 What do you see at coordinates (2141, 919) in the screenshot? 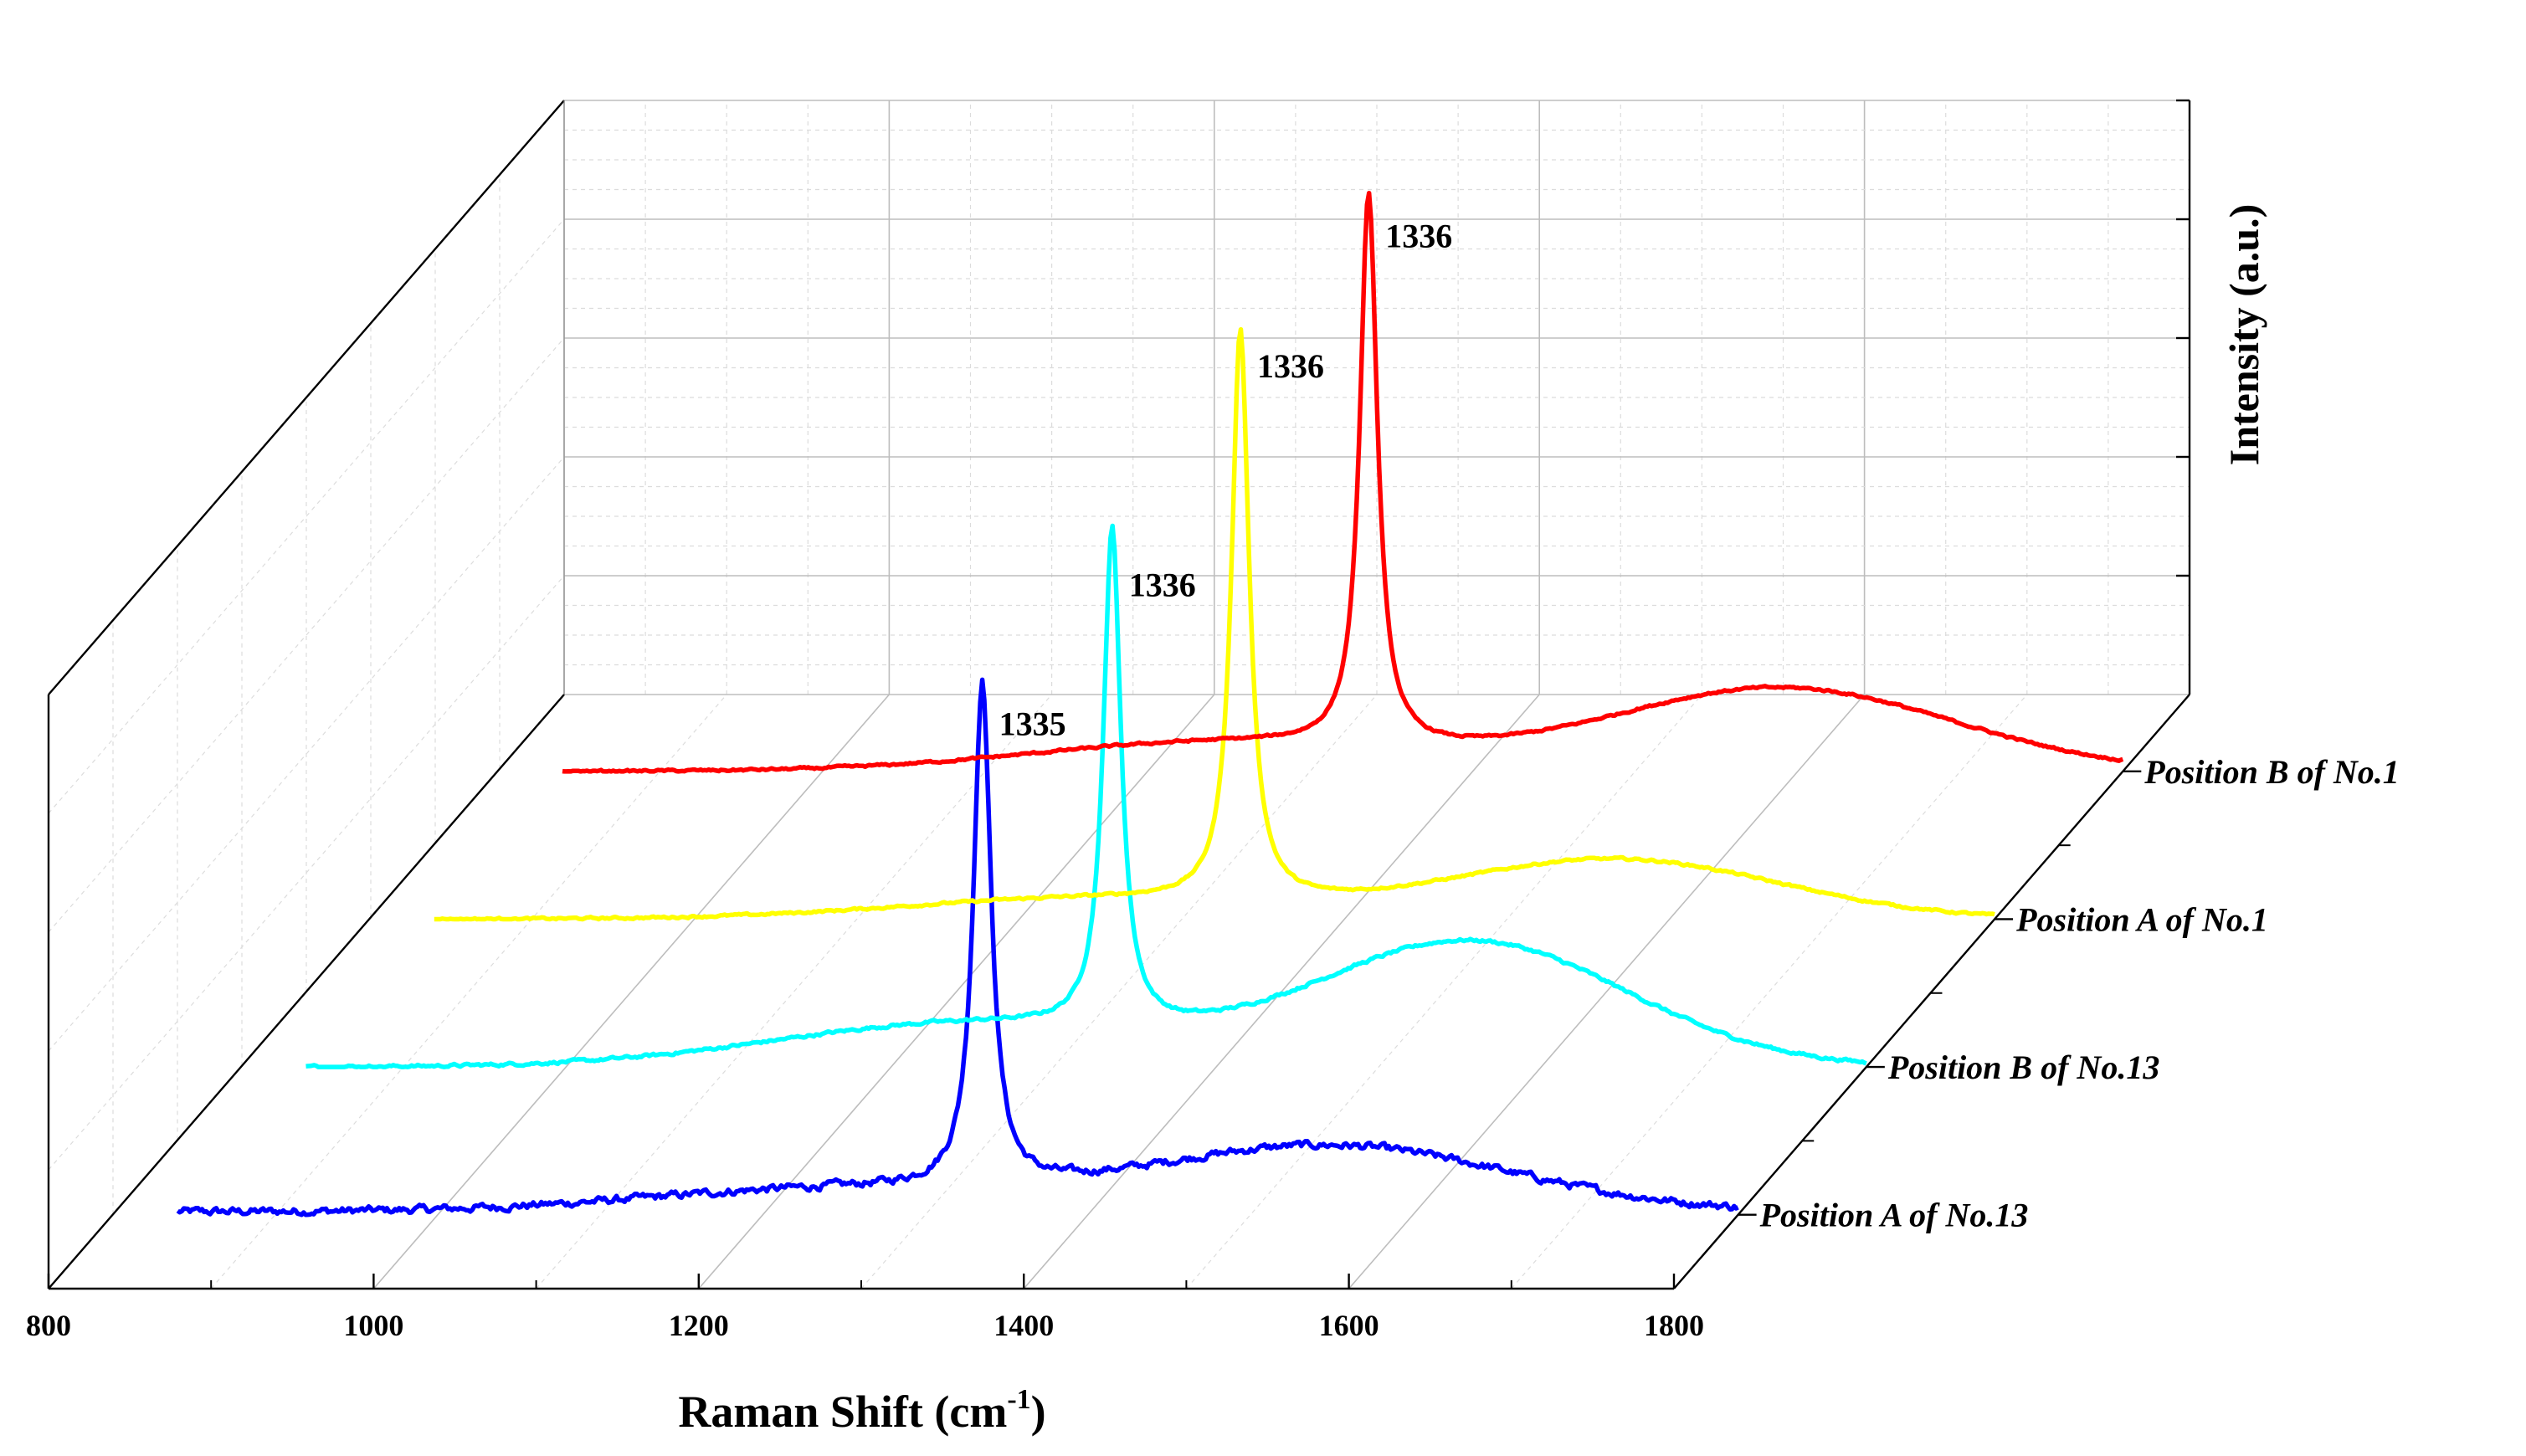
I see `series-label: Position A of No.1` at bounding box center [2141, 919].